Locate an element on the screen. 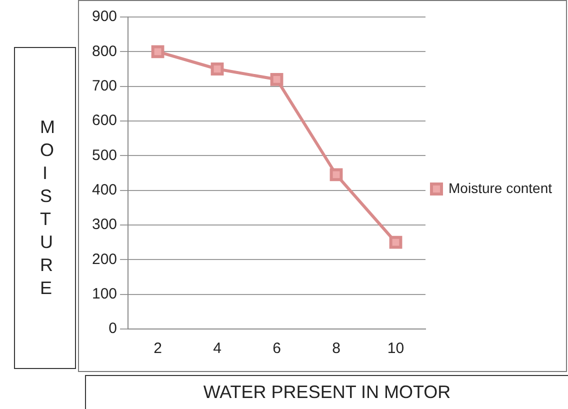  y-tick-label: 0 is located at coordinates (113, 329).